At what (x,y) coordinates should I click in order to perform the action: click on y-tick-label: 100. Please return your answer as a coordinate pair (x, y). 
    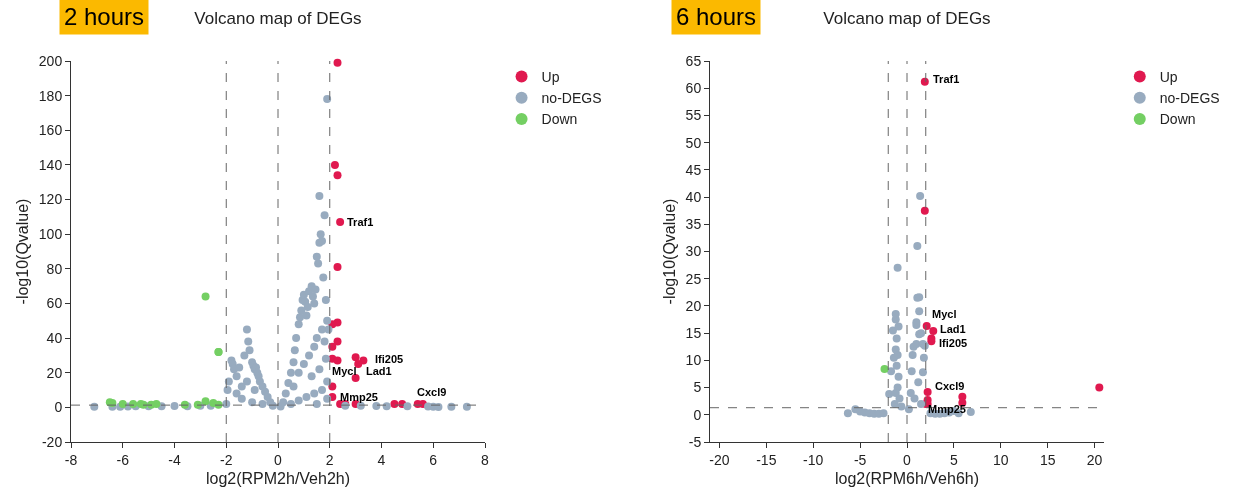
    Looking at the image, I should click on (50, 234).